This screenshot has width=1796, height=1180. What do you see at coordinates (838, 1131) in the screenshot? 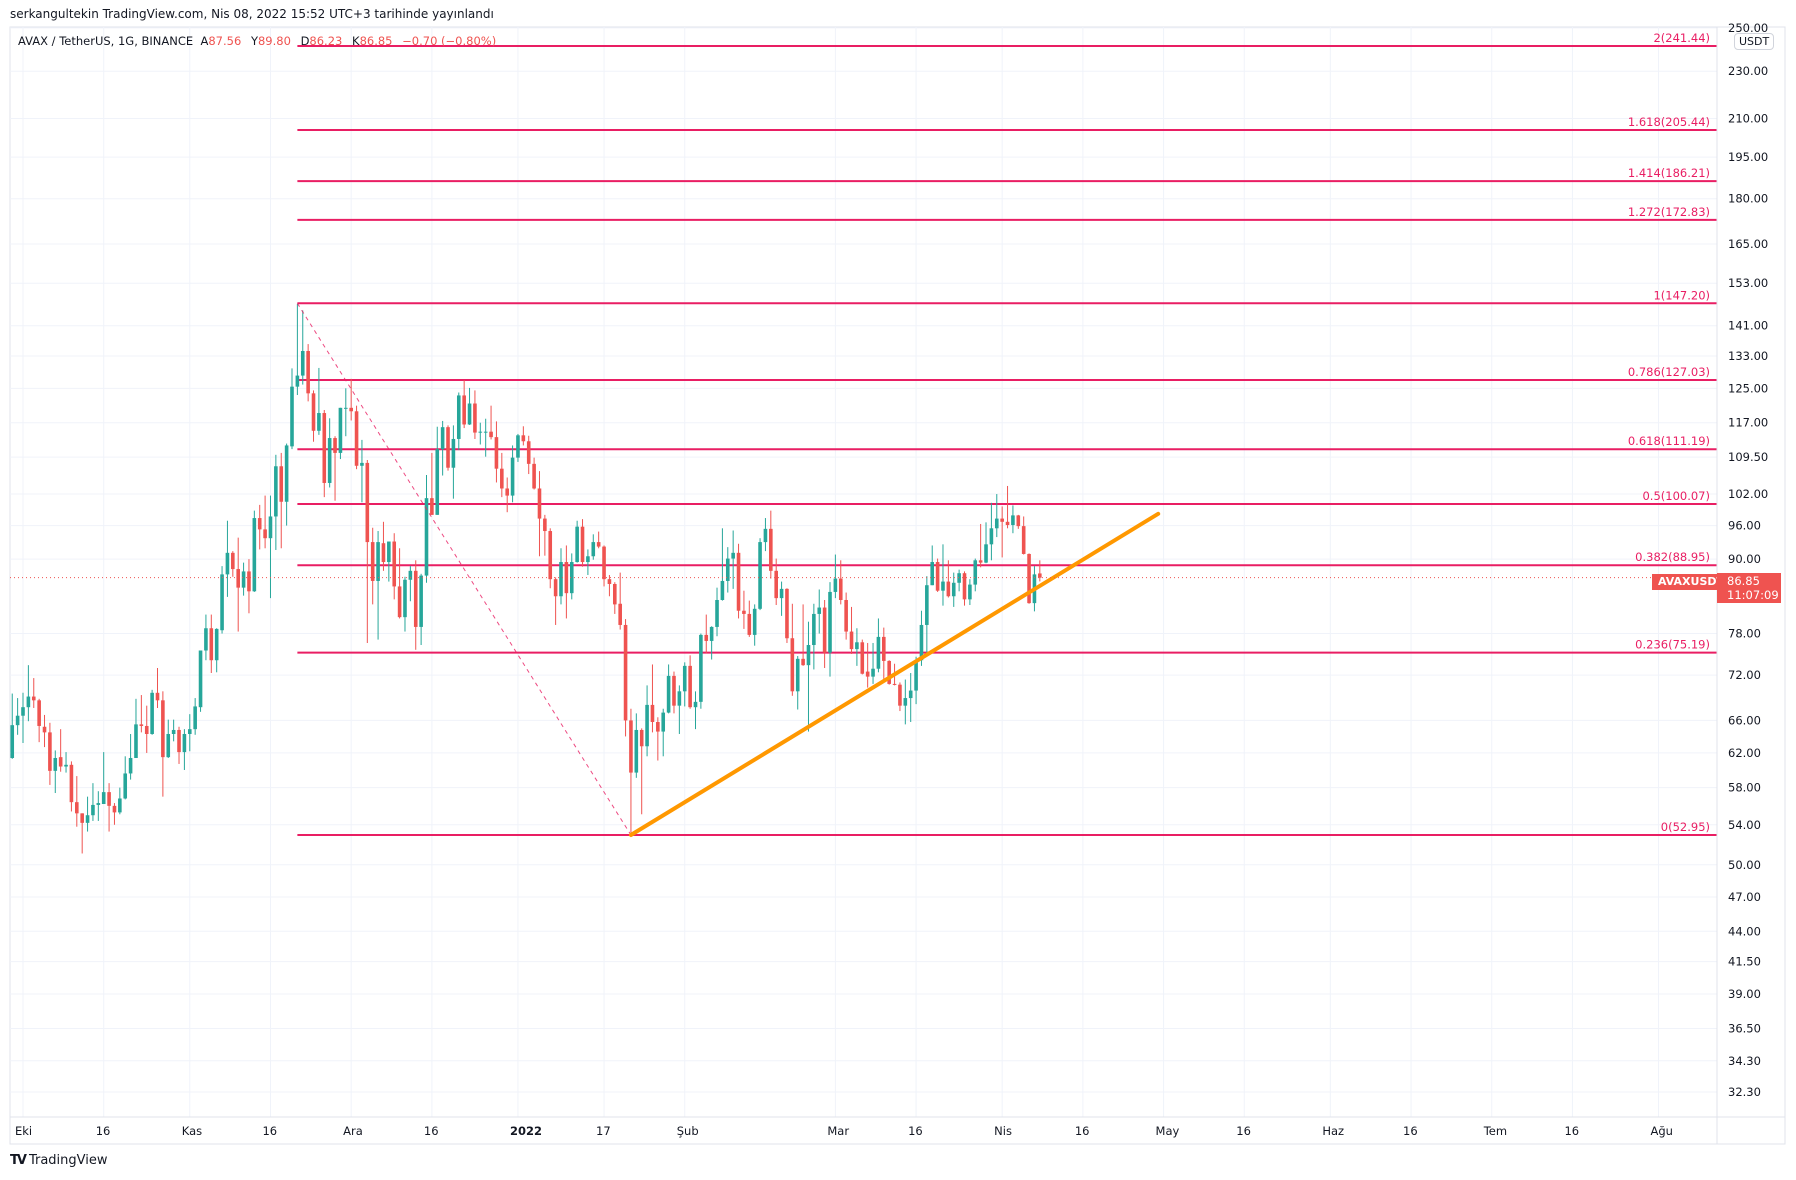
I see `time-tick-label: Mar` at bounding box center [838, 1131].